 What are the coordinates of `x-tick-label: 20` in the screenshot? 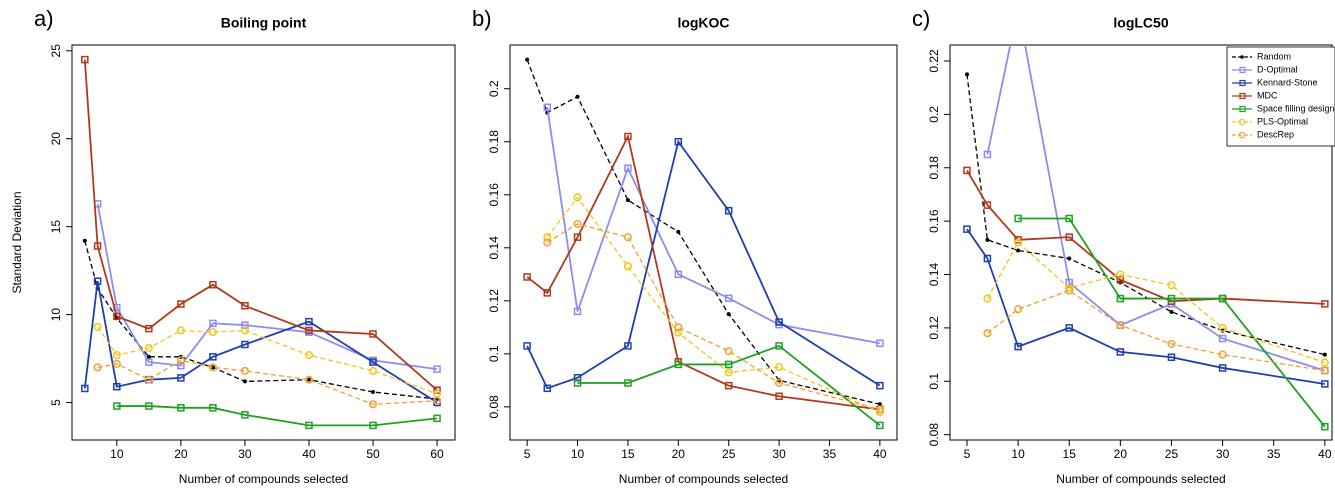 It's located at (679, 454).